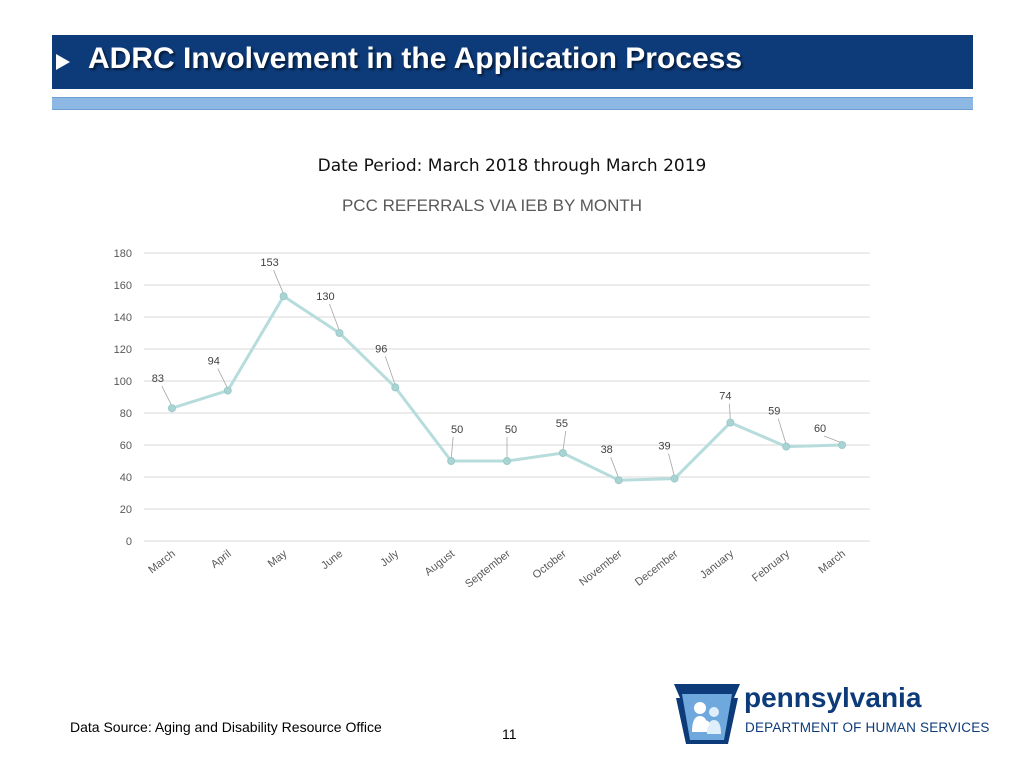 The height and width of the screenshot is (768, 1024). I want to click on data-label: 60, so click(820, 429).